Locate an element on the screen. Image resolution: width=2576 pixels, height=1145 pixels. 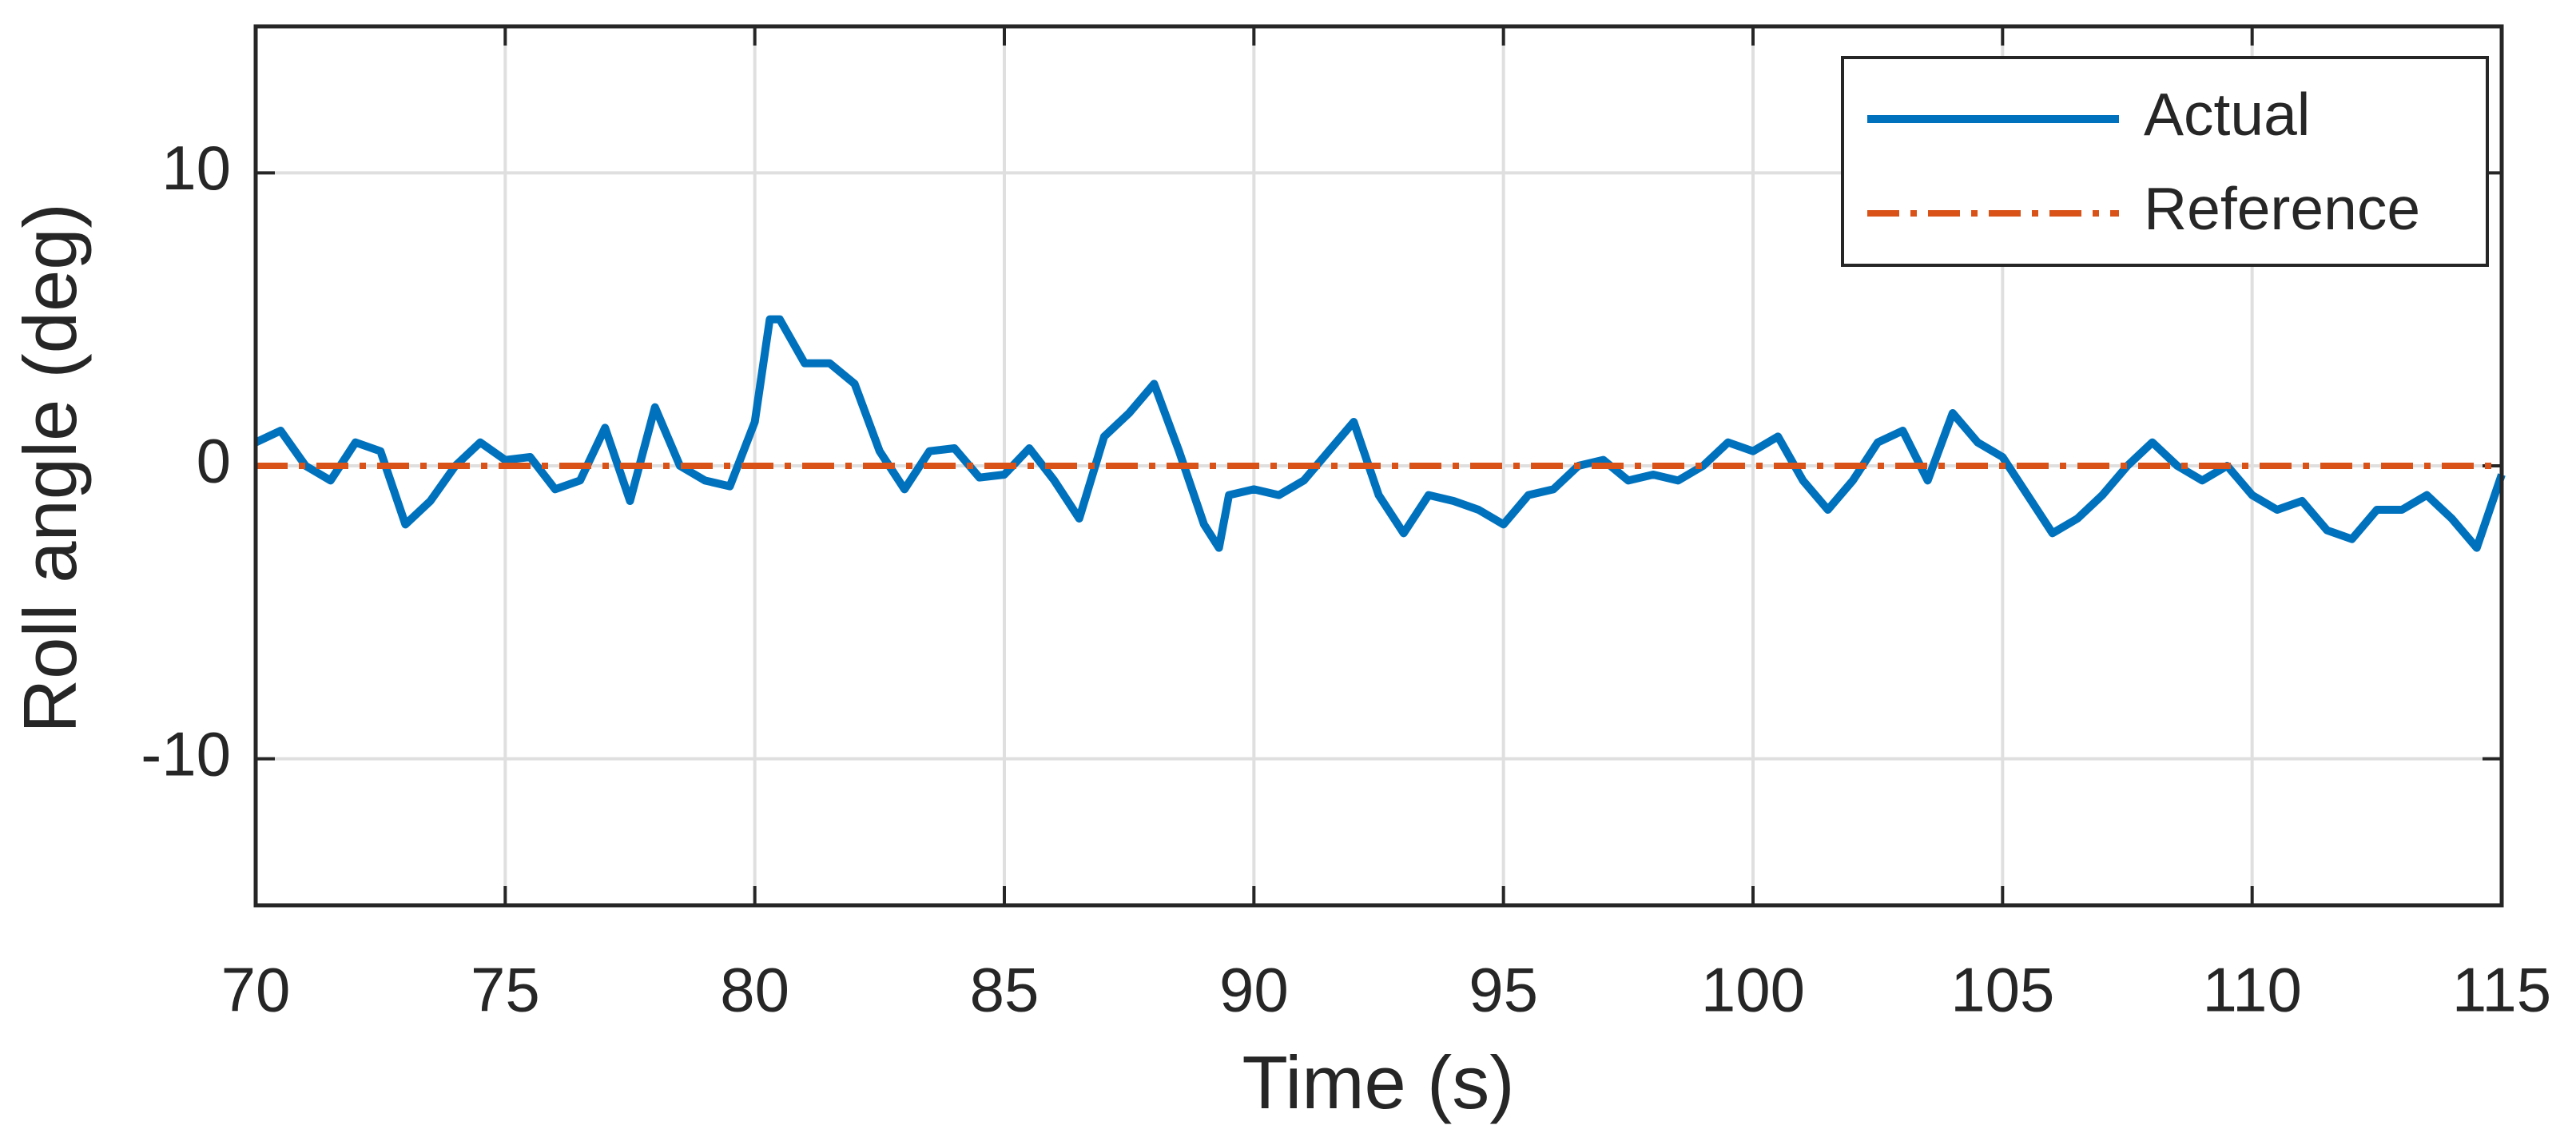
x-tick-label: 105 is located at coordinates (2002, 990).